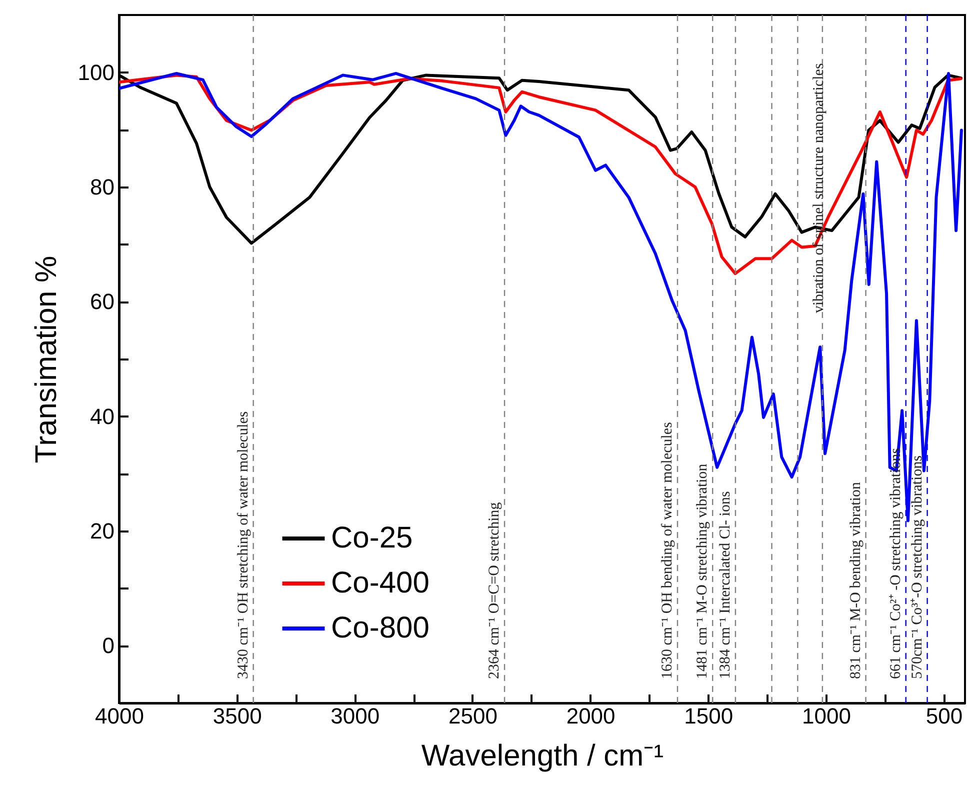 The image size is (967, 803). Describe the element at coordinates (591, 716) in the screenshot. I see `x-tick-label: 2000` at that location.